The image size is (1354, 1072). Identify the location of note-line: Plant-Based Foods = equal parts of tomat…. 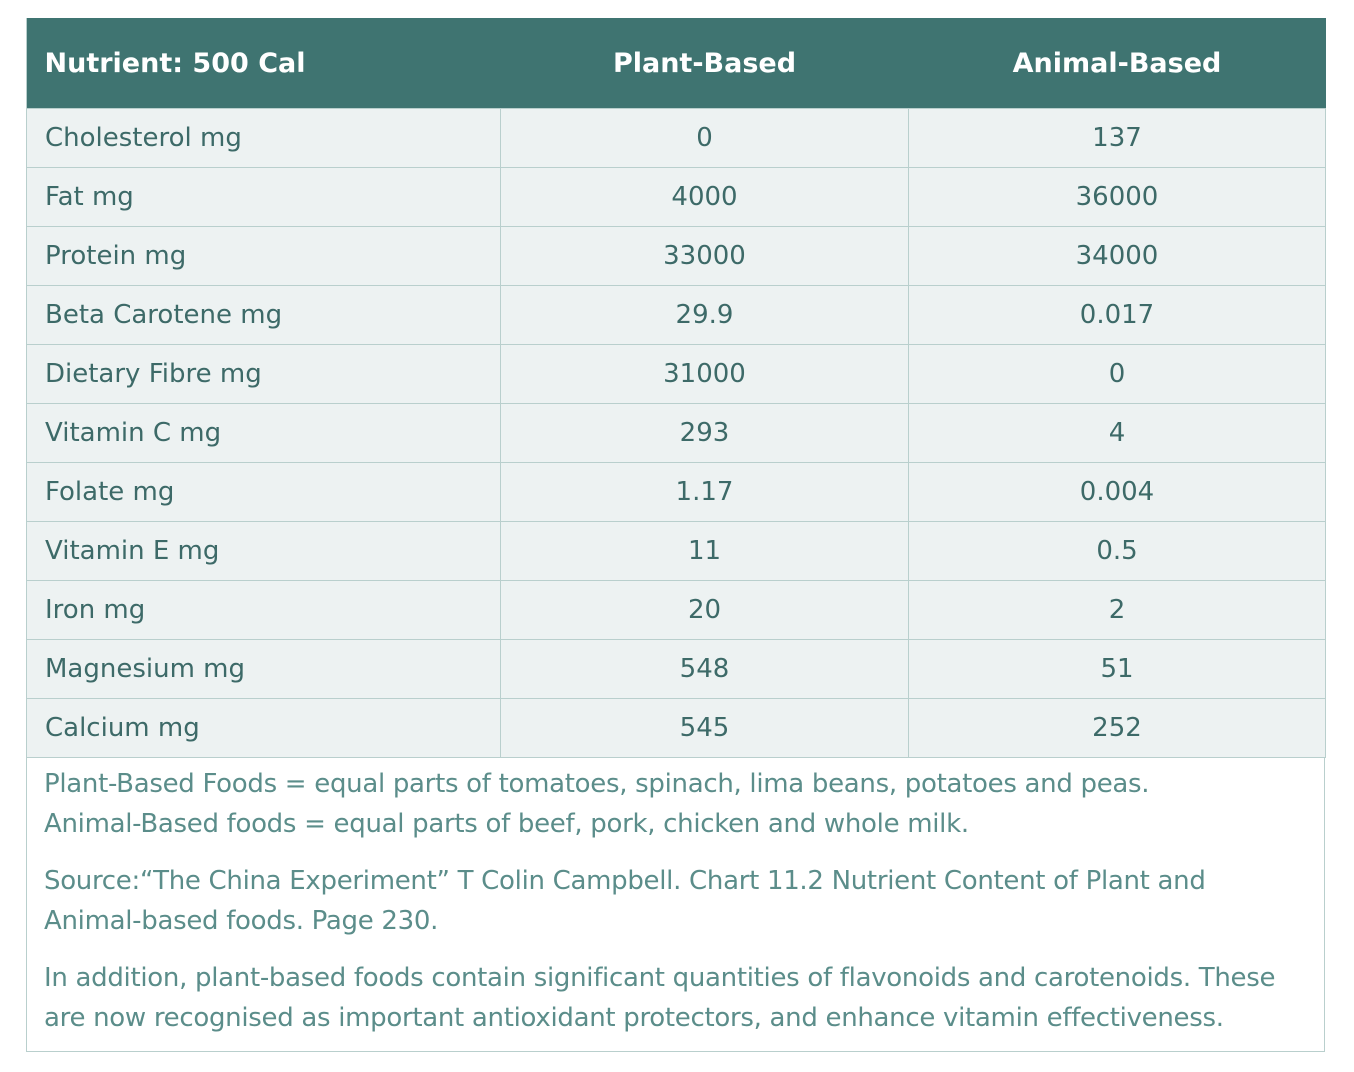
(597, 784).